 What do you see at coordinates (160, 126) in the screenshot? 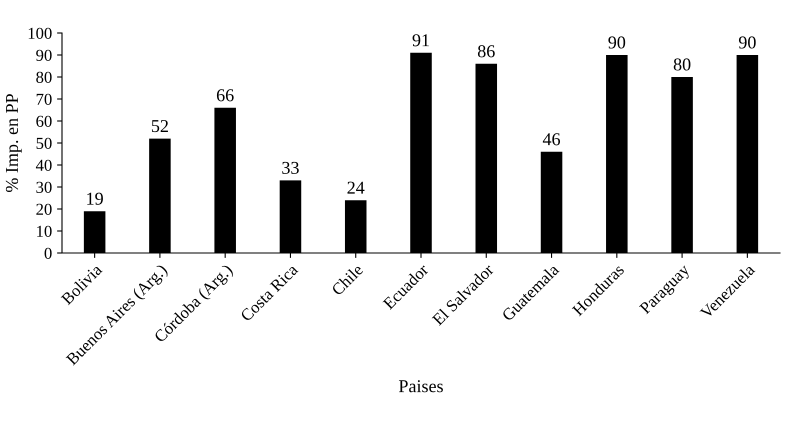
I see `data-label: 52` at bounding box center [160, 126].